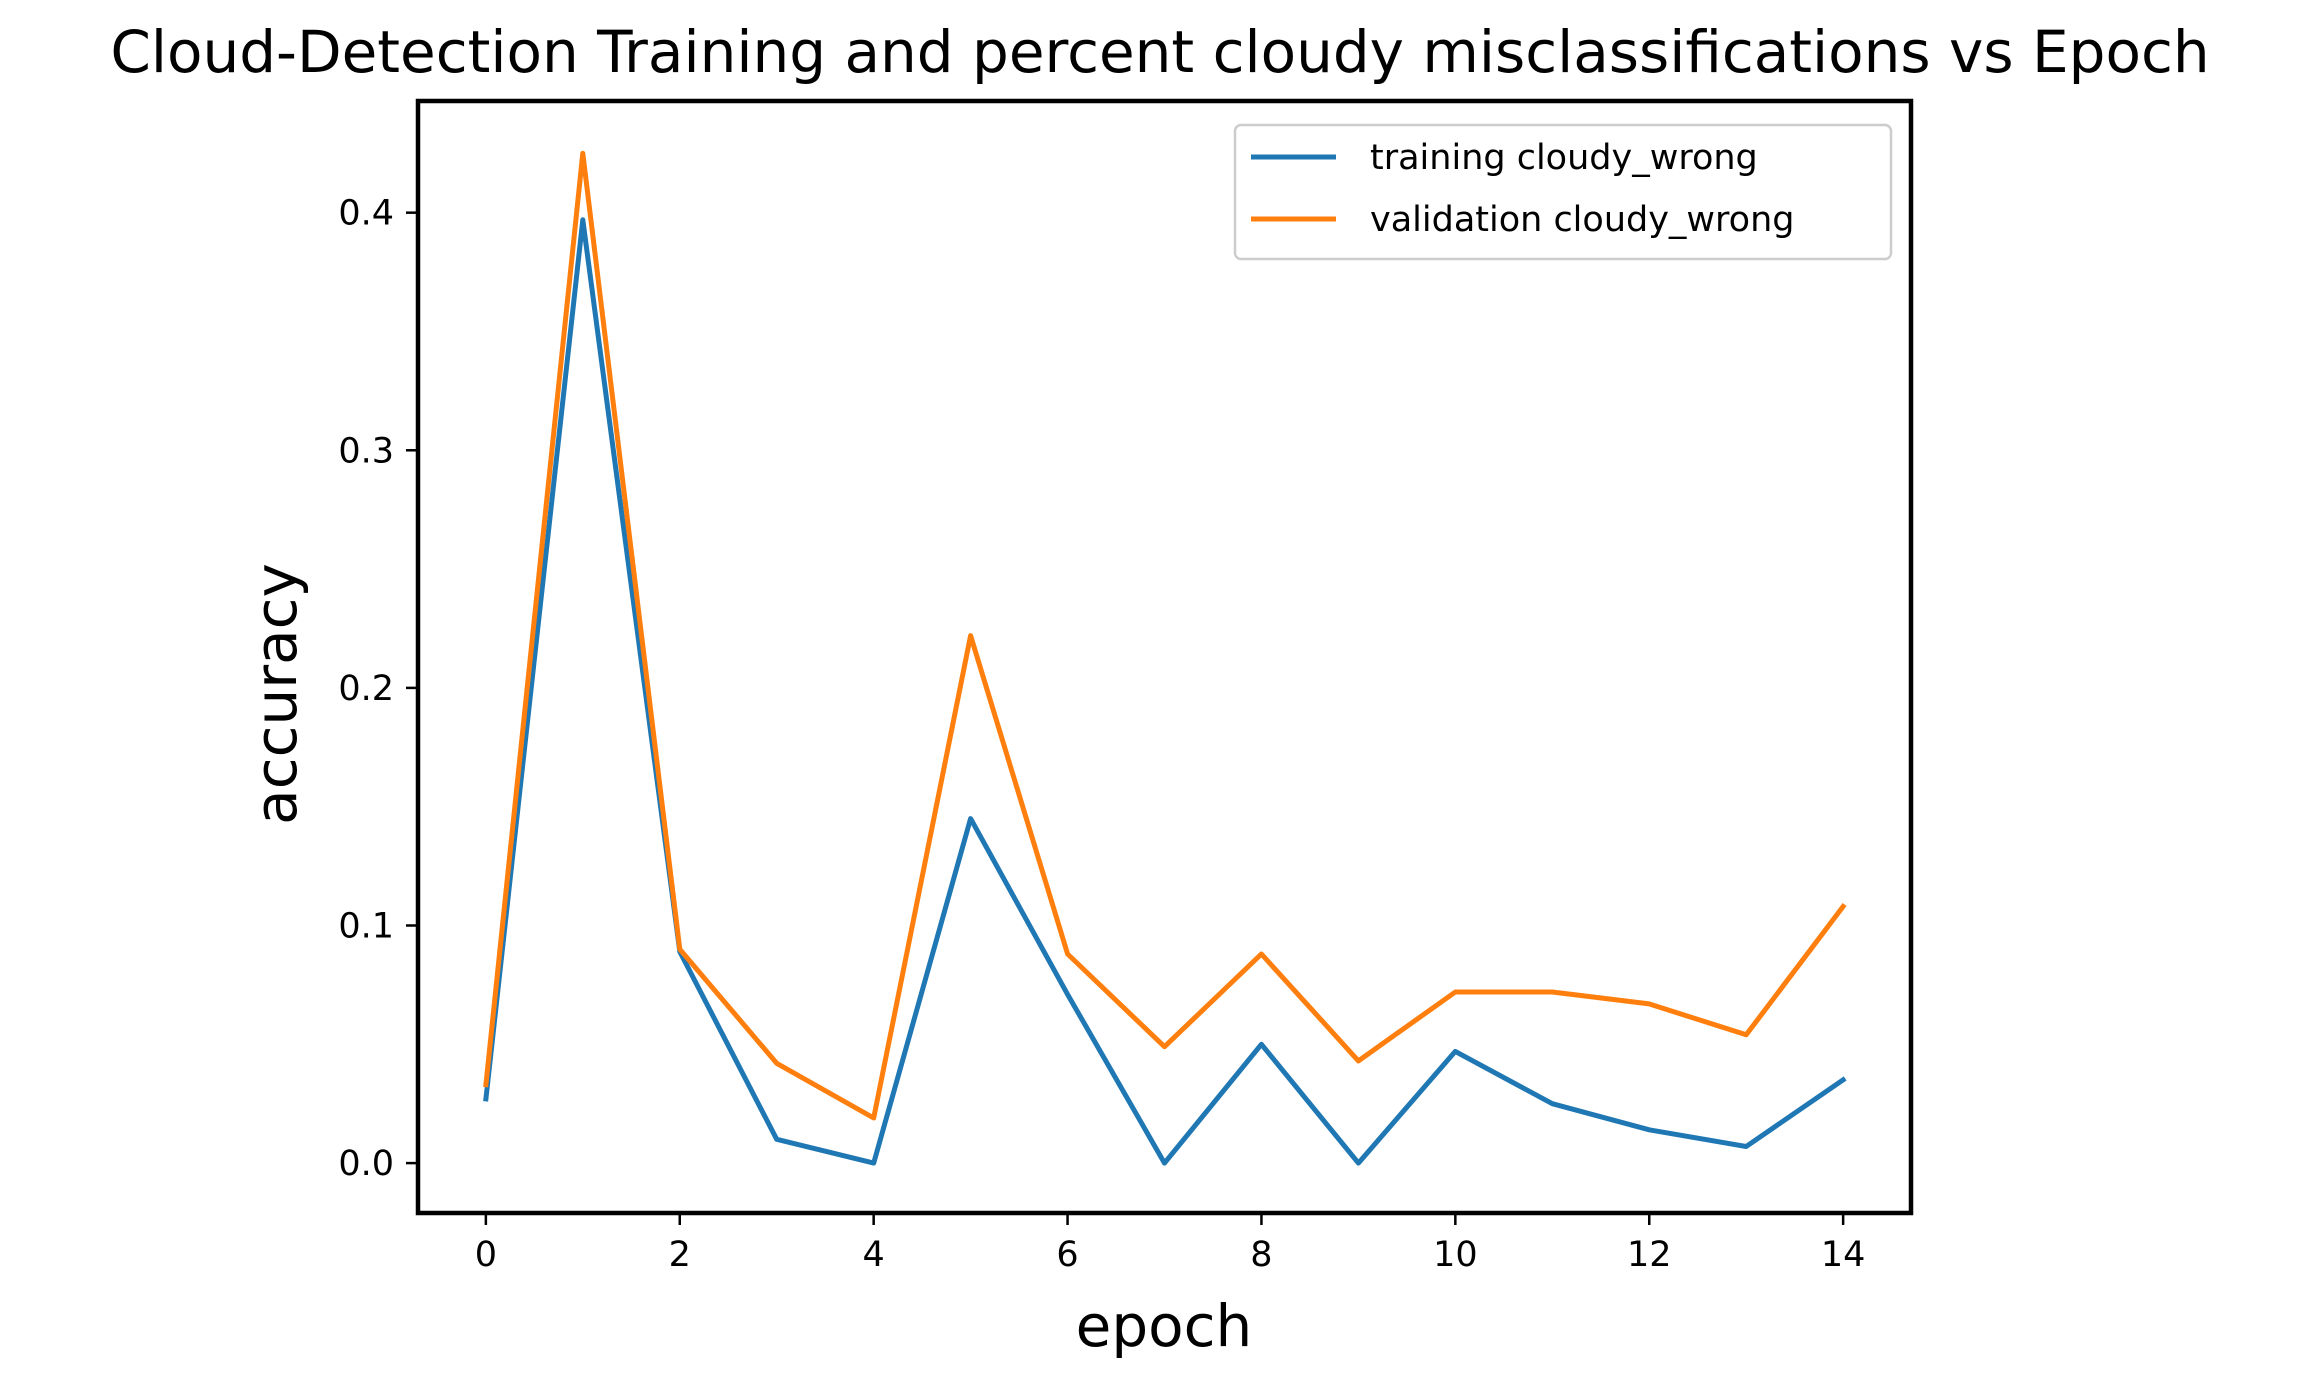  Describe the element at coordinates (366, 926) in the screenshot. I see `y-tick-label: 0.1` at that location.